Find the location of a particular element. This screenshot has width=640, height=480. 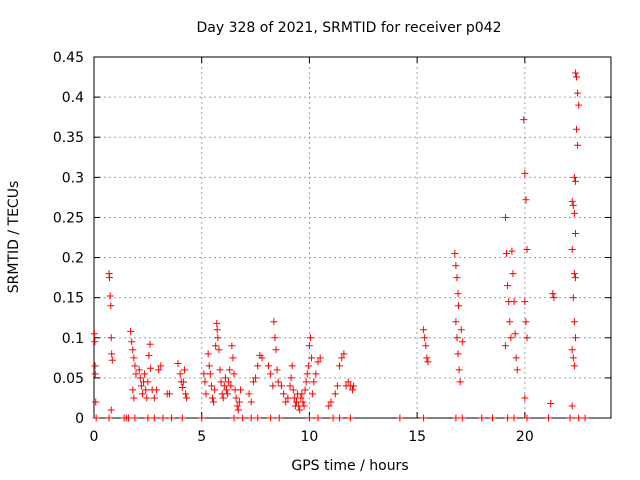

x-axis-label: GPS time / hours is located at coordinates (349, 466).